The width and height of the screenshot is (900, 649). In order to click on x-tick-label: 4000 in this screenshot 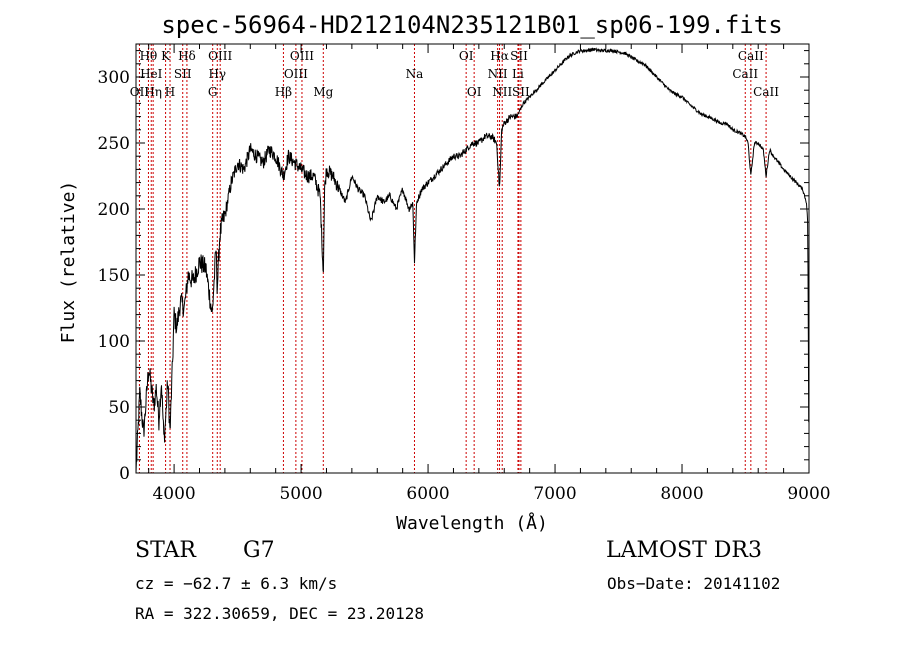, I will do `click(173, 494)`.